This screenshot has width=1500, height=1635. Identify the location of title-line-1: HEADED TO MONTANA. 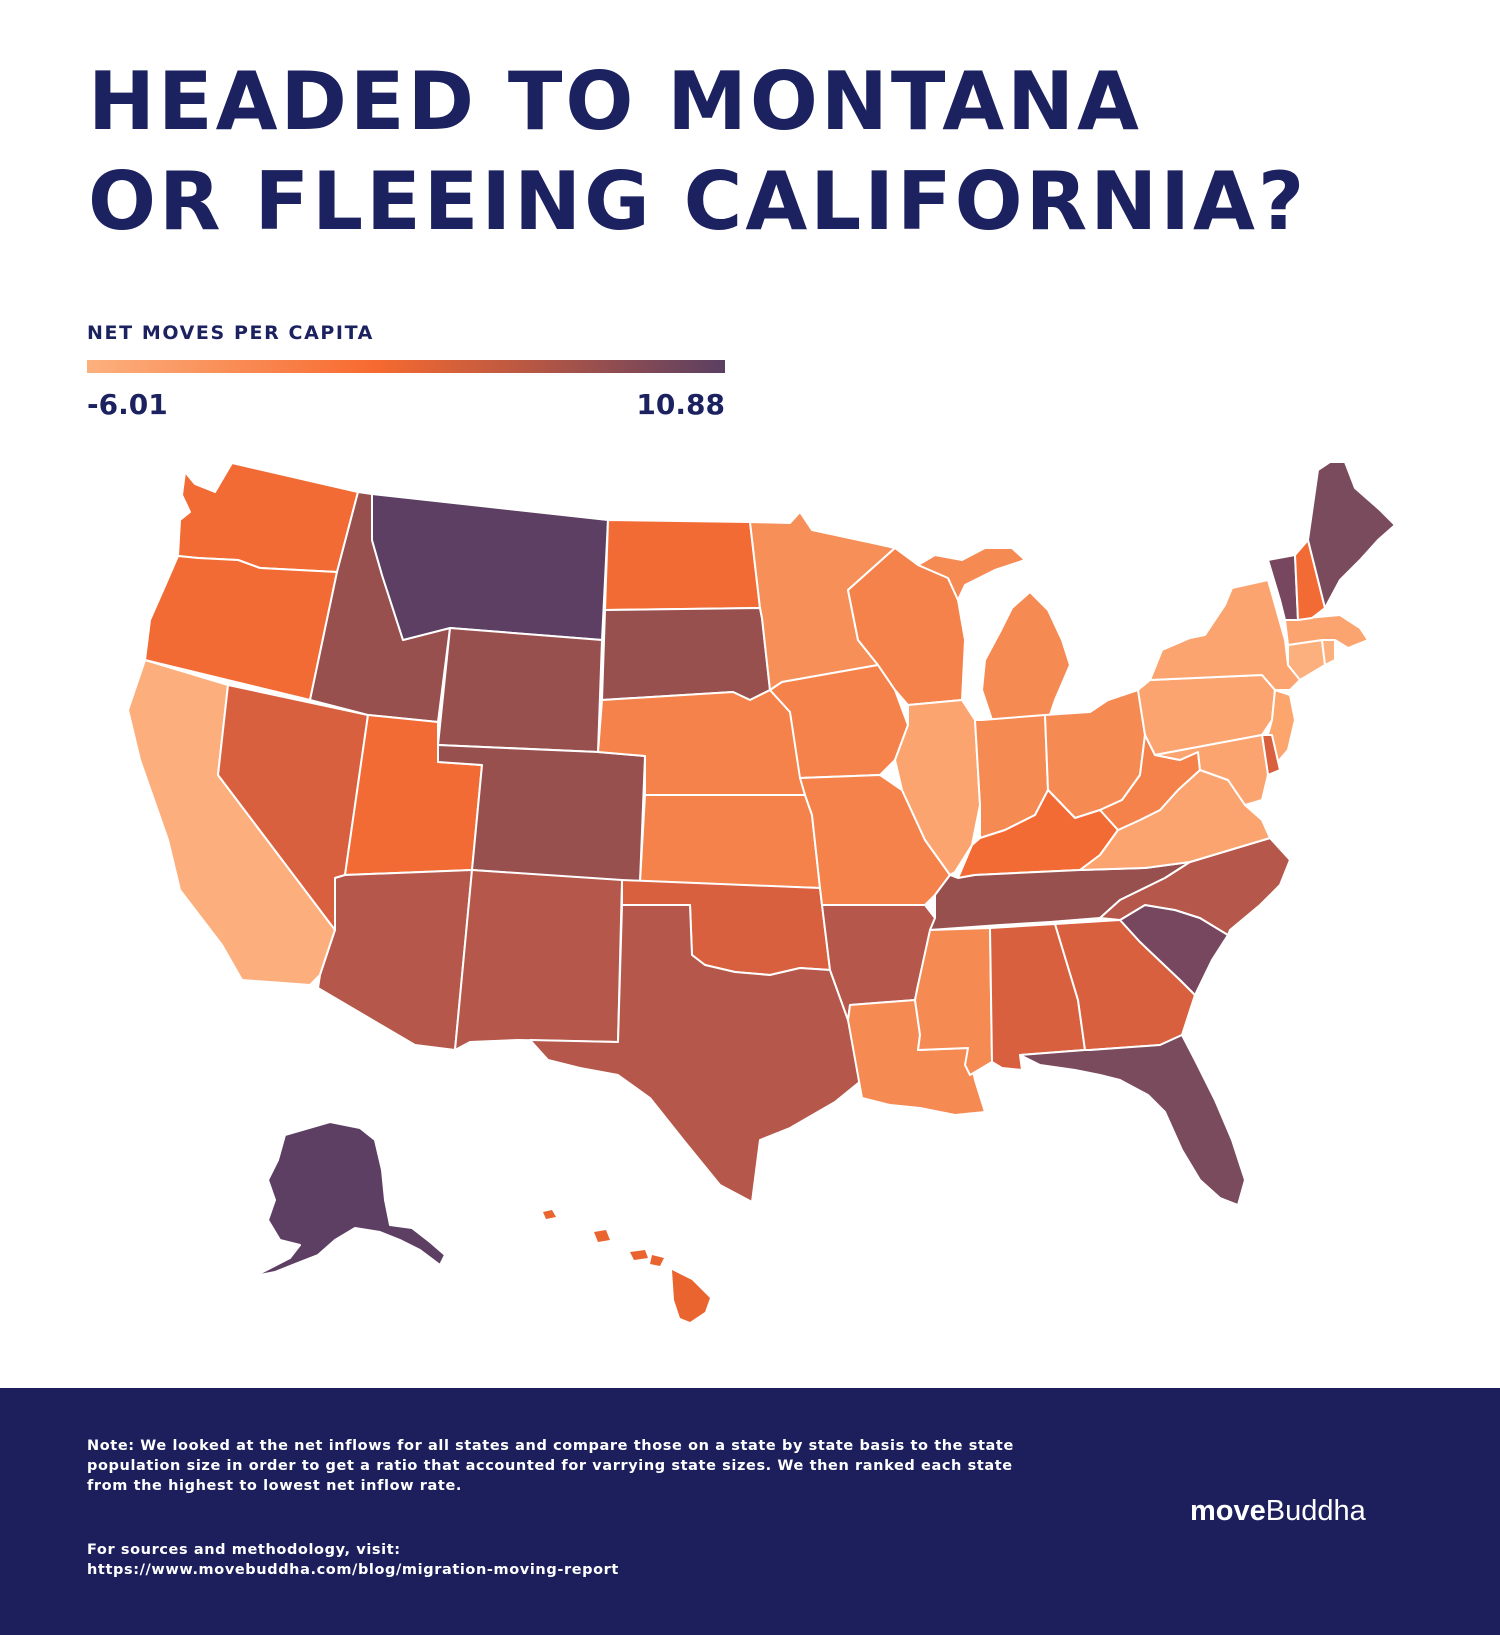
(615, 101).